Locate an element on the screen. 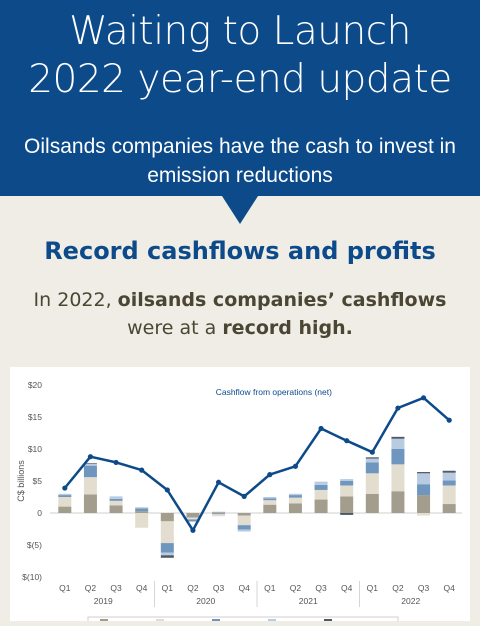 This screenshot has height=626, width=480. y-tick-label: 0 is located at coordinates (39, 513).